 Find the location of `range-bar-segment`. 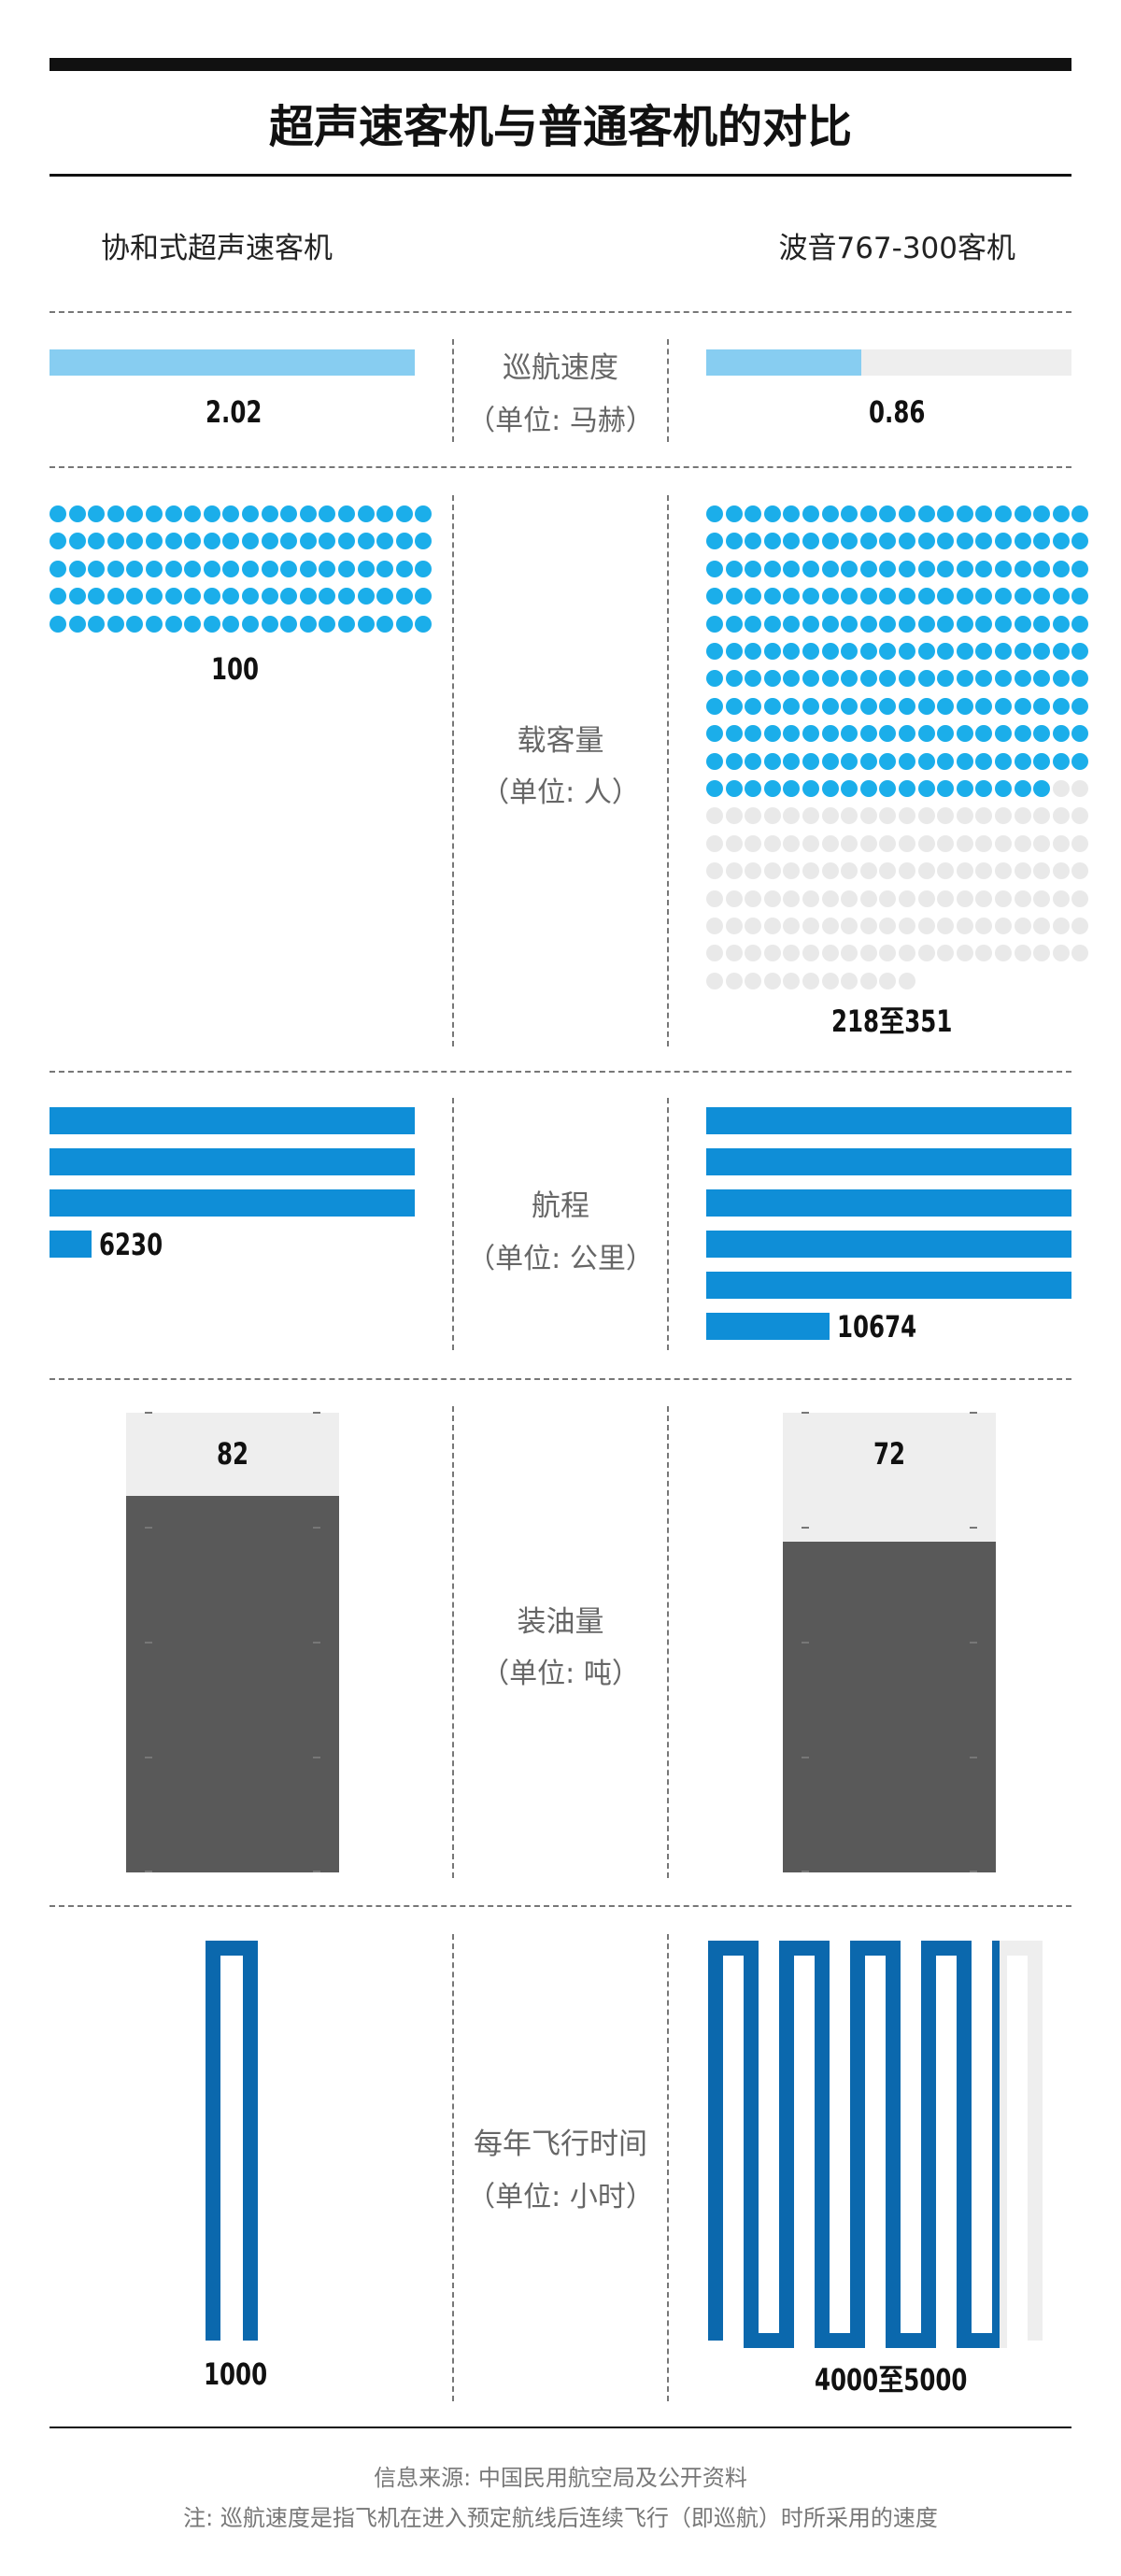

range-bar-segment is located at coordinates (889, 1203).